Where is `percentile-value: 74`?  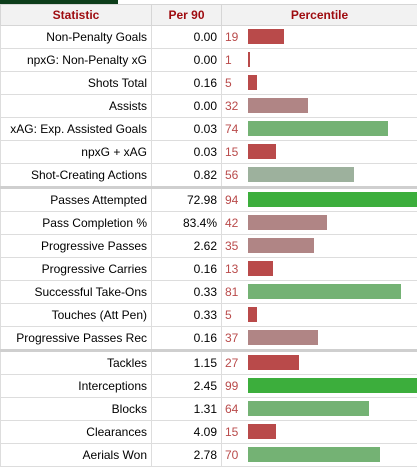
percentile-value: 74 is located at coordinates (231, 129).